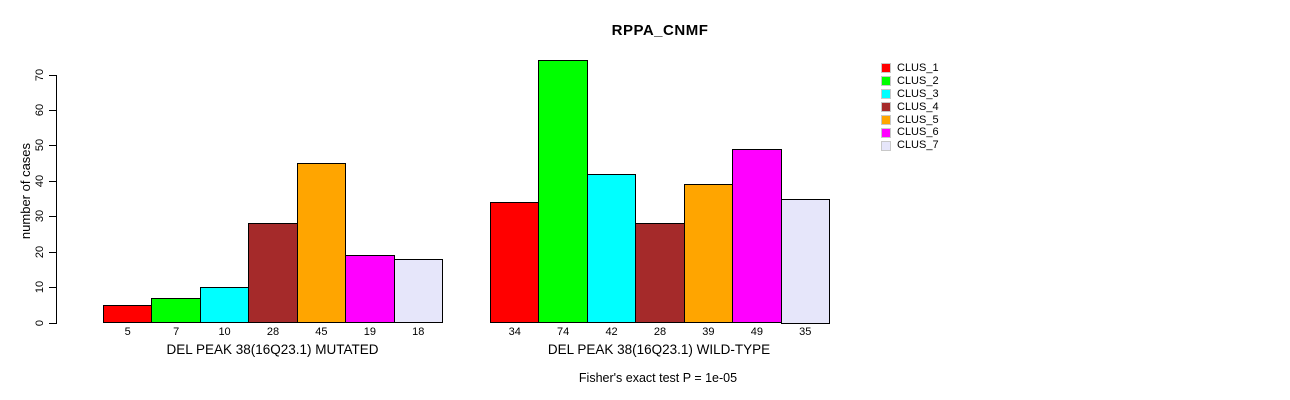 The height and width of the screenshot is (400, 1290). Describe the element at coordinates (370, 289) in the screenshot. I see `bar-clus_6-group1` at that location.